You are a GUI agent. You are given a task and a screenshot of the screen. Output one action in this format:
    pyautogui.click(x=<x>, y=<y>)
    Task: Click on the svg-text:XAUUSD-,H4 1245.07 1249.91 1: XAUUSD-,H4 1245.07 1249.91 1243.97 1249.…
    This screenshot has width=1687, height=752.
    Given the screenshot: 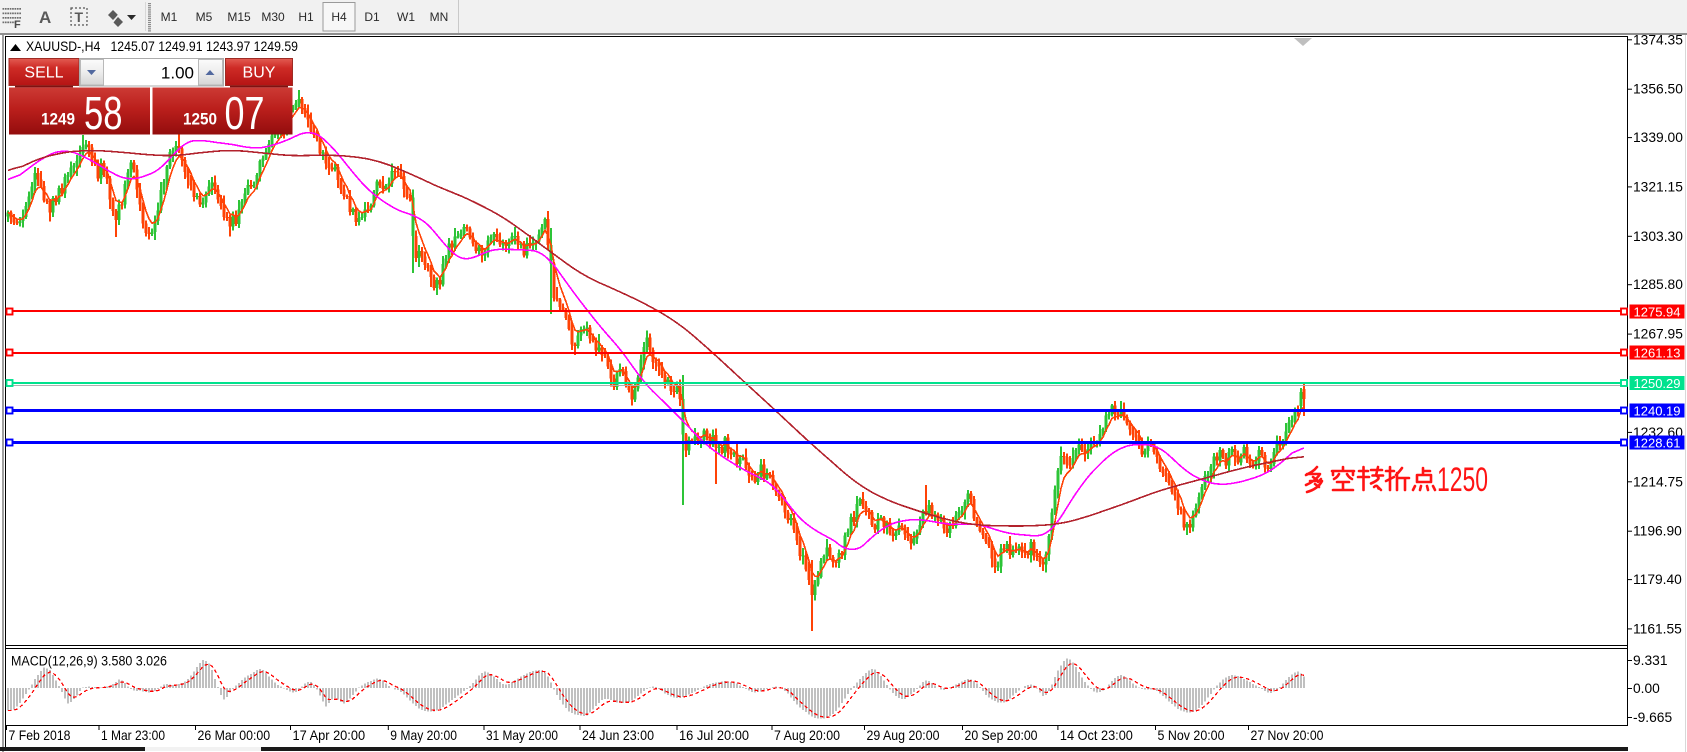 What is the action you would take?
    pyautogui.click(x=162, y=46)
    